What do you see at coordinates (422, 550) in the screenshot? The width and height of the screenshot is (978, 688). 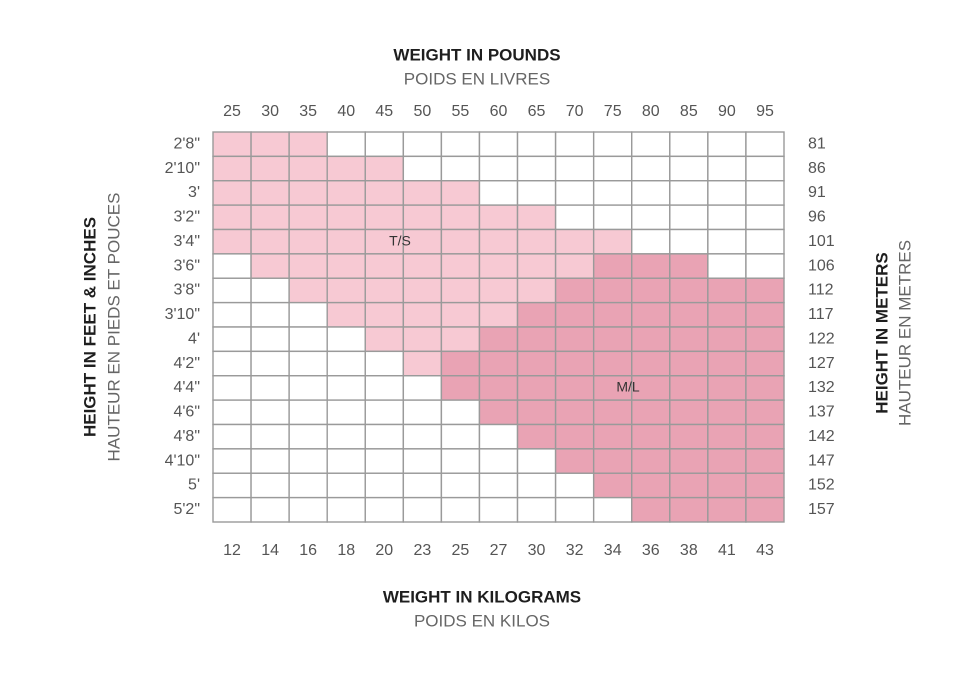 I see `kilograms-label: 23` at bounding box center [422, 550].